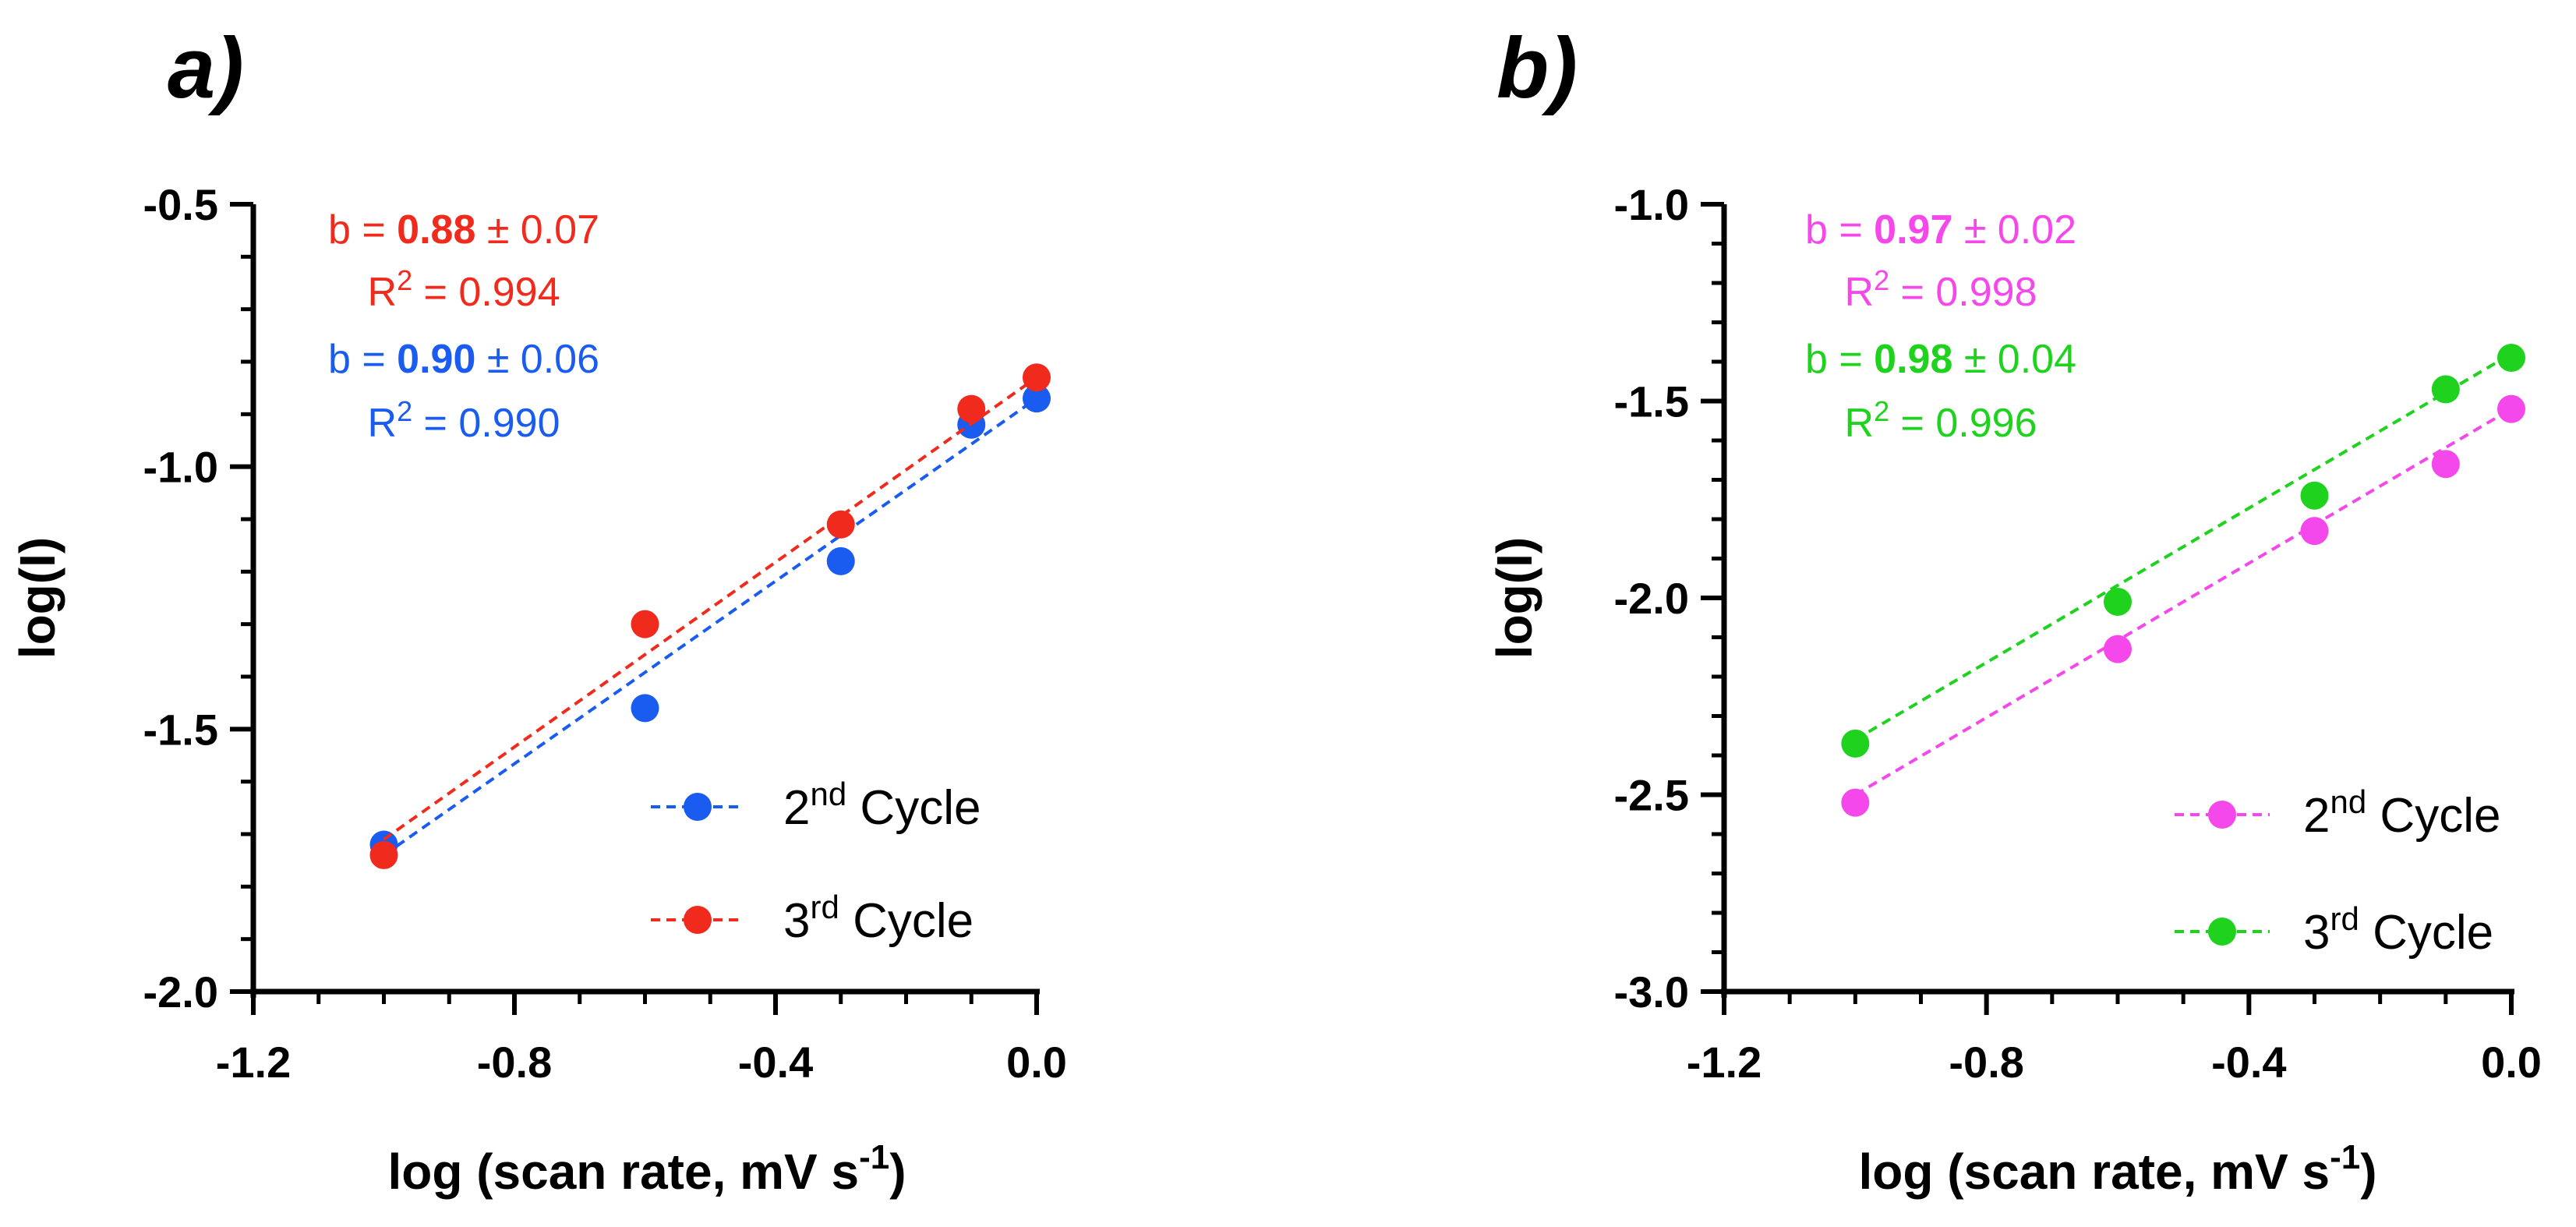 This screenshot has height=1227, width=2576. What do you see at coordinates (206, 68) in the screenshot?
I see `panel-label: a)` at bounding box center [206, 68].